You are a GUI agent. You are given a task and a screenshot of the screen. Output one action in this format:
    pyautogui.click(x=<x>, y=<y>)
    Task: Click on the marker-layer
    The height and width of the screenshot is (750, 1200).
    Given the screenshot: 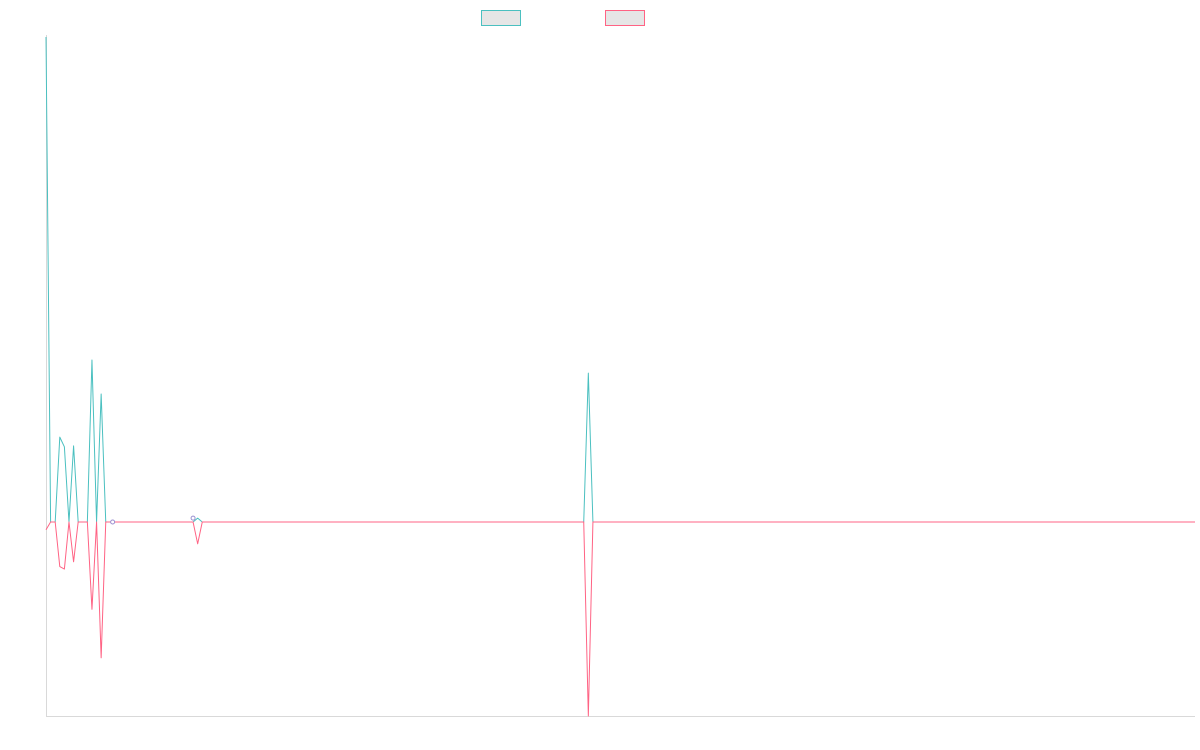 What is the action you would take?
    pyautogui.click(x=153, y=520)
    